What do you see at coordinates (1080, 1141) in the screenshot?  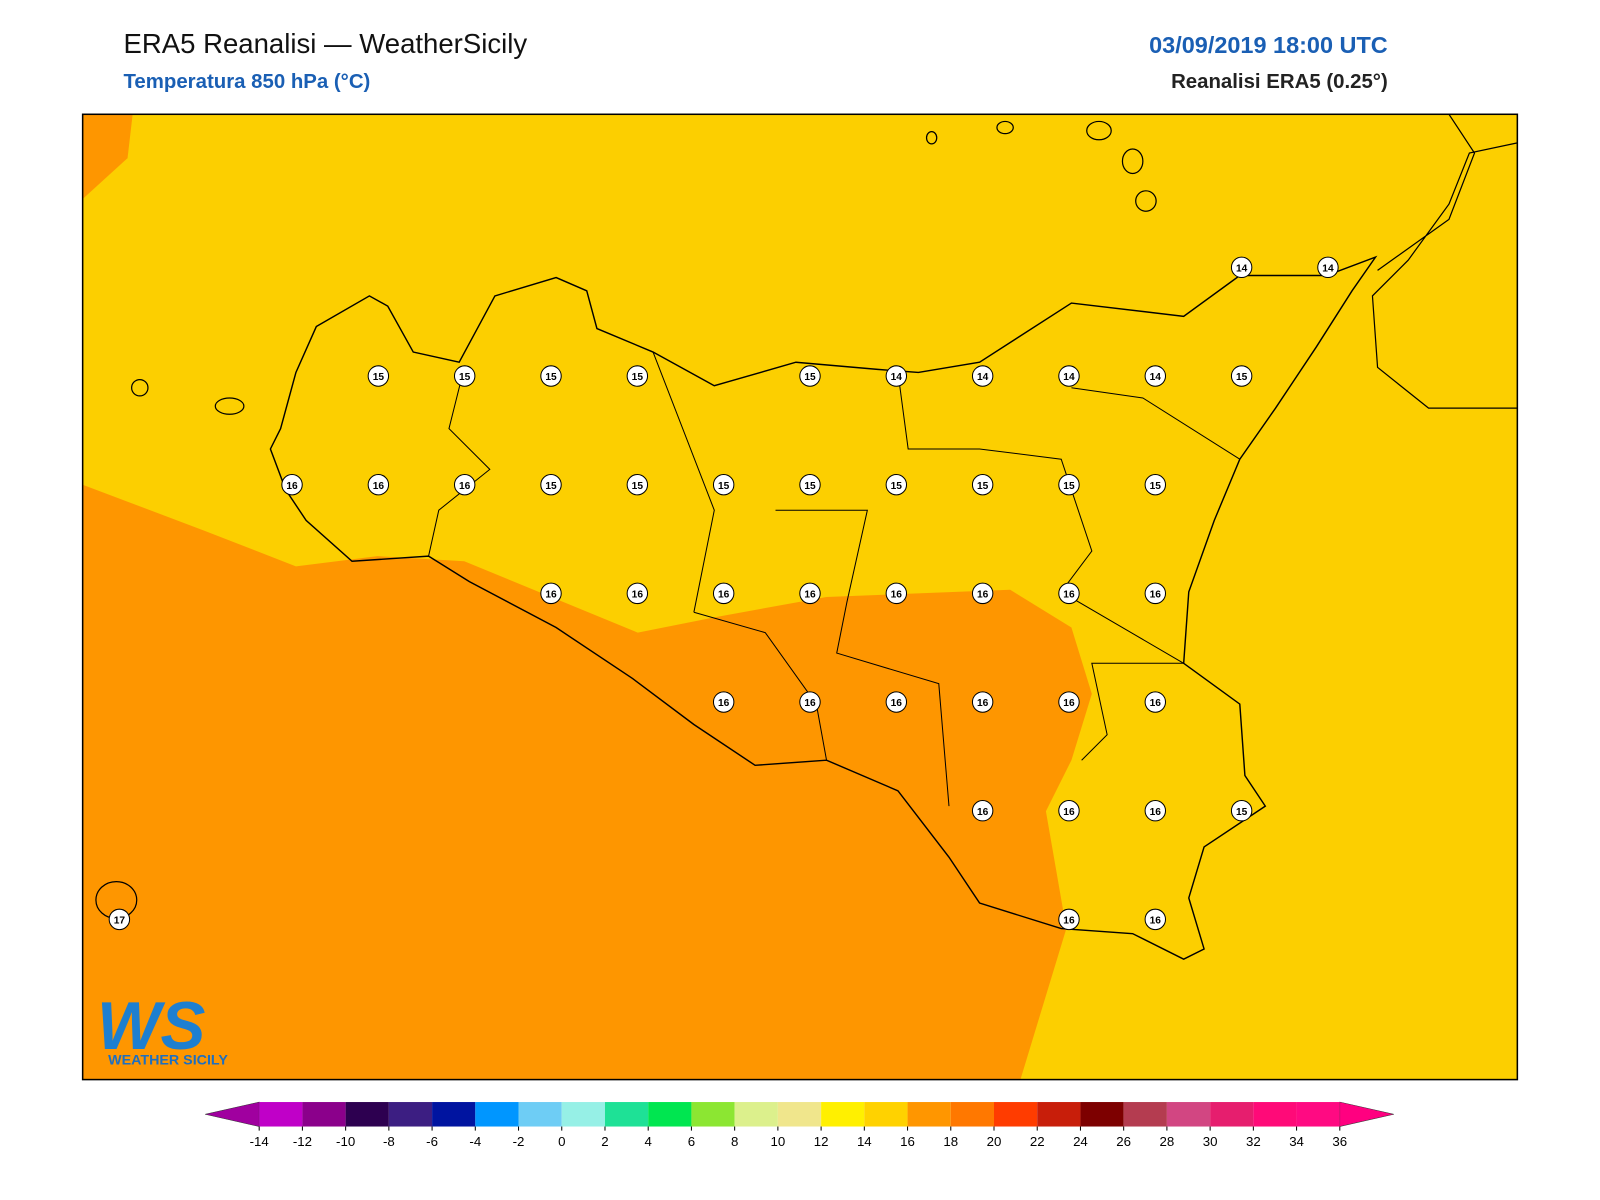 I see `colorbar-tick-label: 24` at bounding box center [1080, 1141].